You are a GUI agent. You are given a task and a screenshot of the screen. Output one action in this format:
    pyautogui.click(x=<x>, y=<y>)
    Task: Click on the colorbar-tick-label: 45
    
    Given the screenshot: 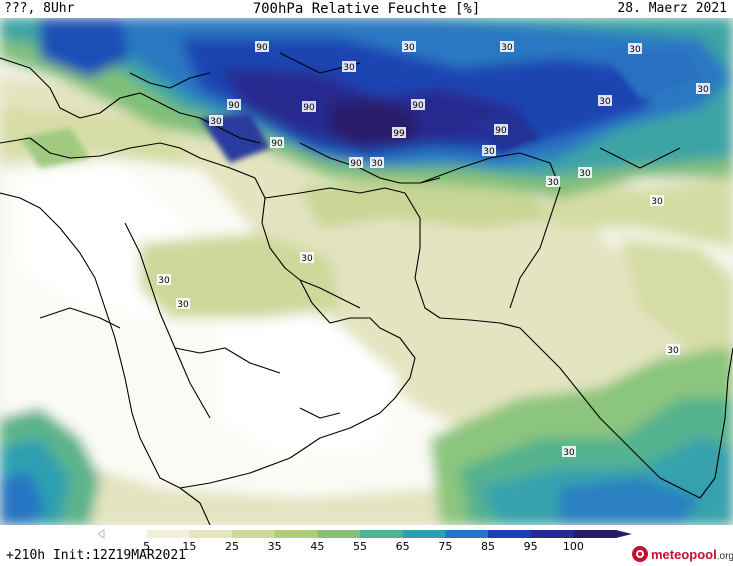 What is the action you would take?
    pyautogui.click(x=317, y=546)
    